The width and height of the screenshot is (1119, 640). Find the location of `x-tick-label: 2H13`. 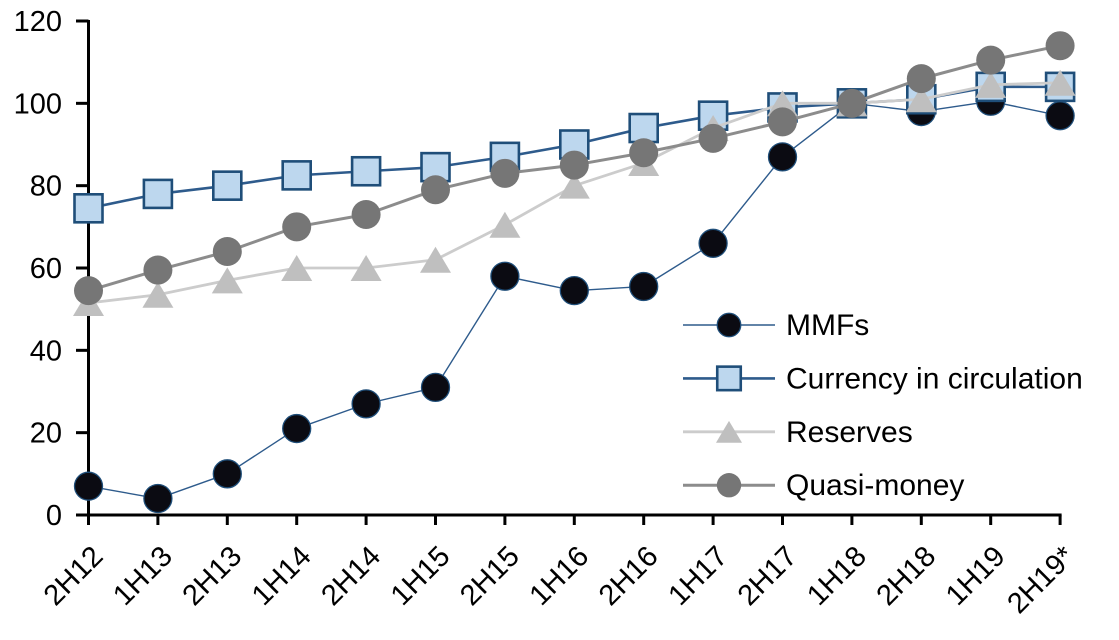

x-tick-label: 2H13 is located at coordinates (213, 576).